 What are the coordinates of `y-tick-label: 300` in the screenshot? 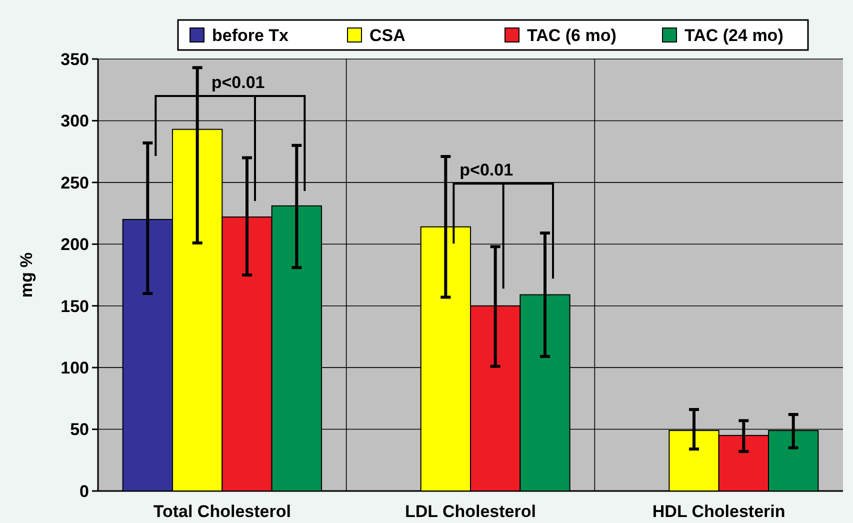 It's located at (74, 121).